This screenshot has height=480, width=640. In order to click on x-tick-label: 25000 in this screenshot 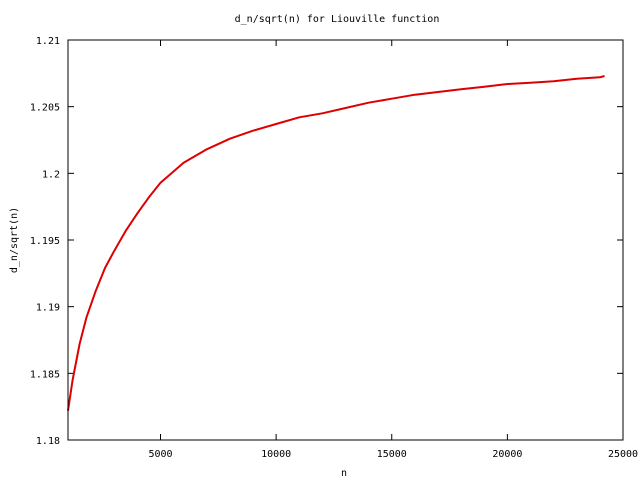, I will do `click(623, 454)`.